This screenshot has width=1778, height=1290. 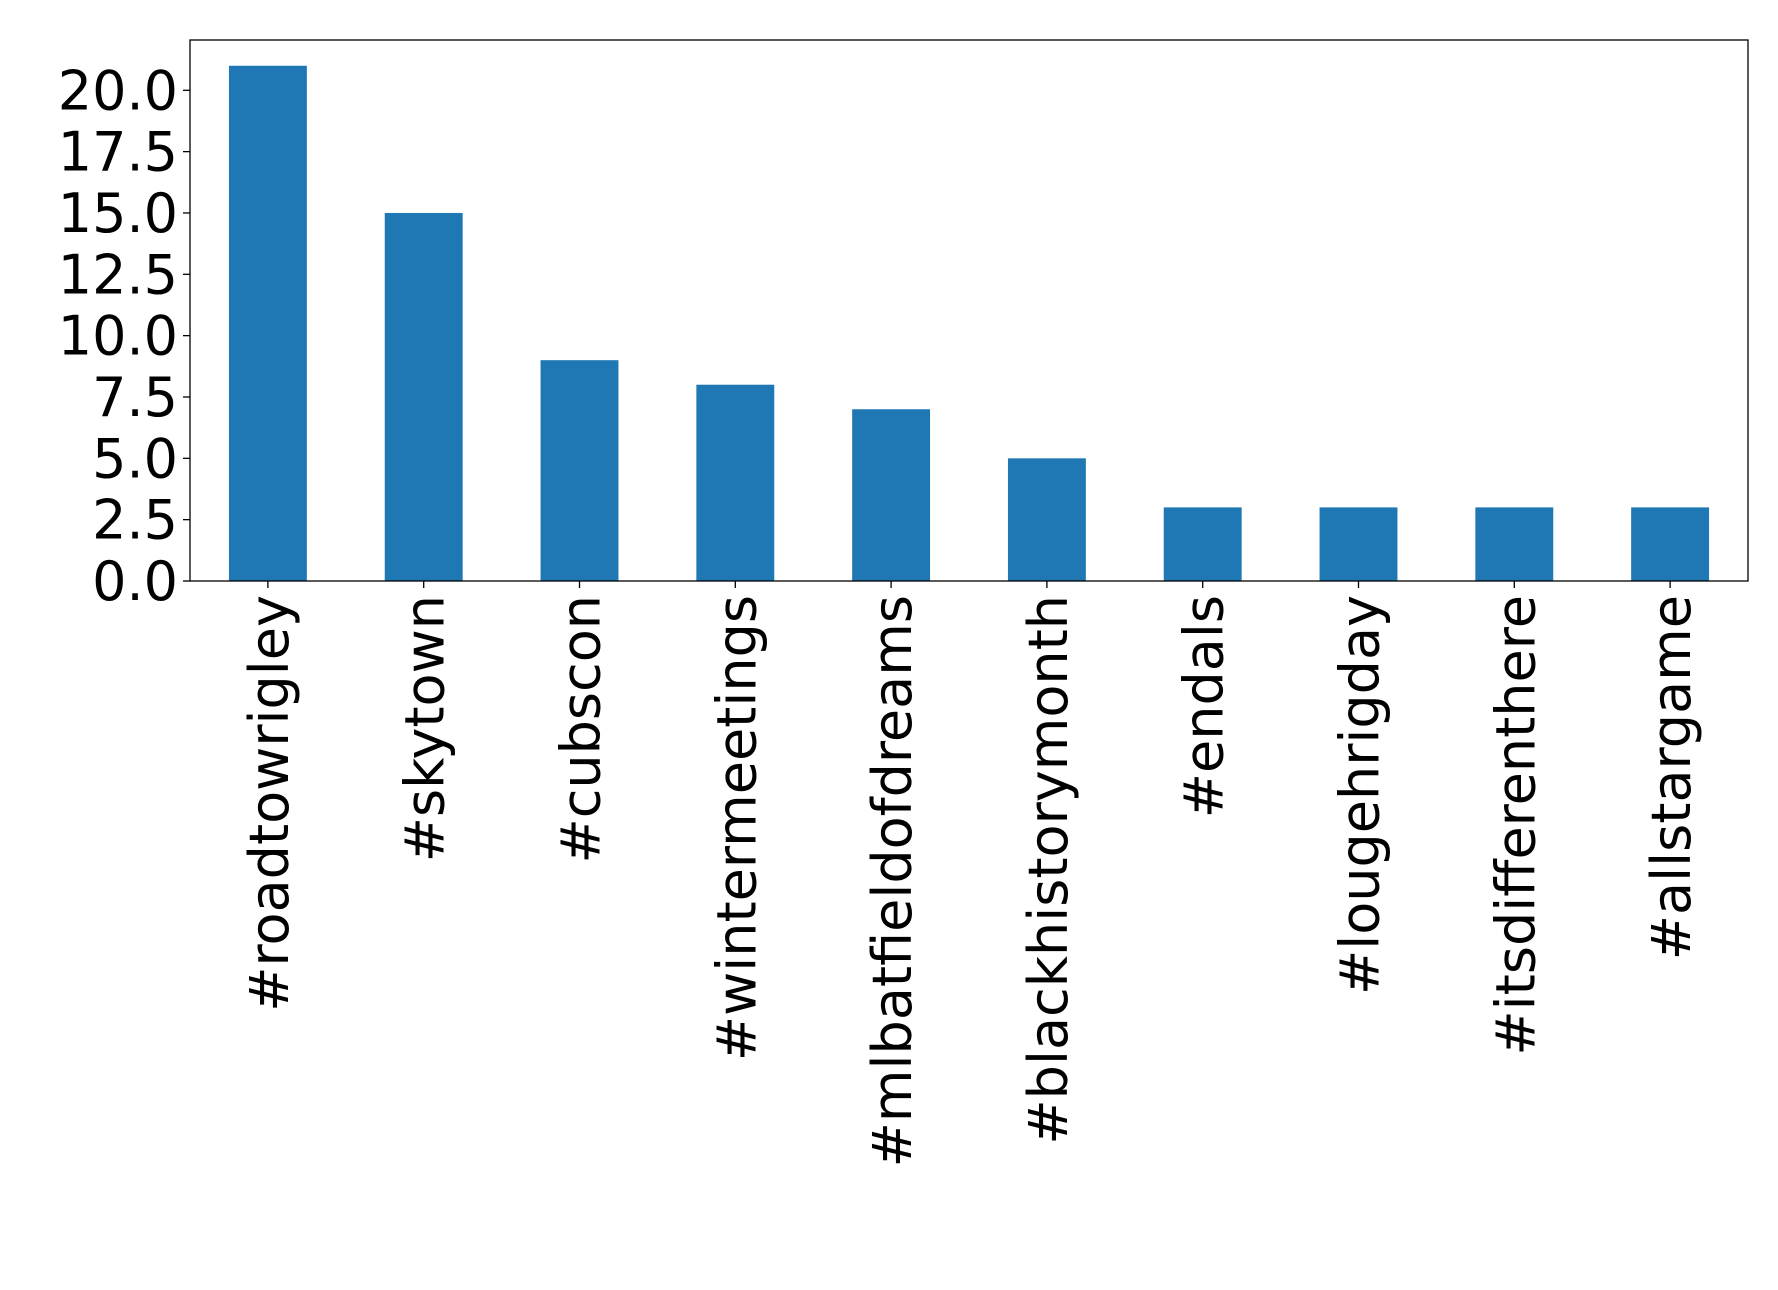 I want to click on y-axis: 0.02.55.07.510.012.515.017.520.0, so click(x=124, y=336).